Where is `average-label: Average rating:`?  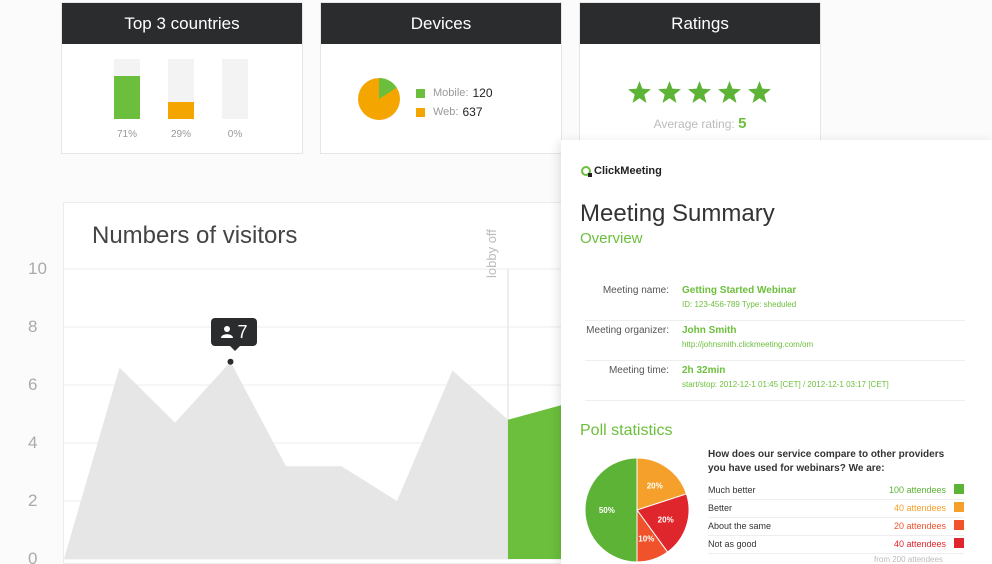 average-label: Average rating: is located at coordinates (694, 124).